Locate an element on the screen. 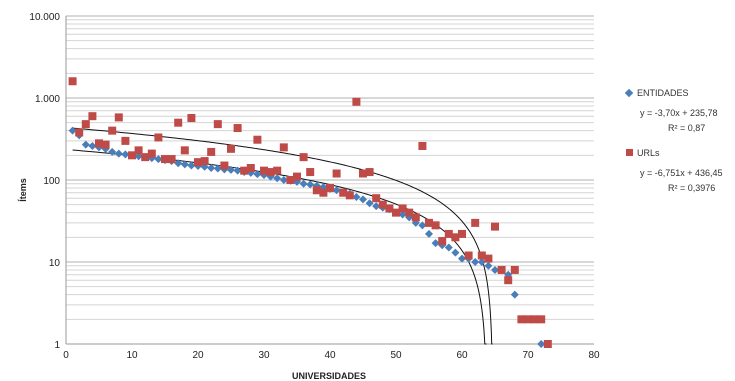 The width and height of the screenshot is (735, 381). trendline-r2-urls: R² = 0,3976 is located at coordinates (691, 188).